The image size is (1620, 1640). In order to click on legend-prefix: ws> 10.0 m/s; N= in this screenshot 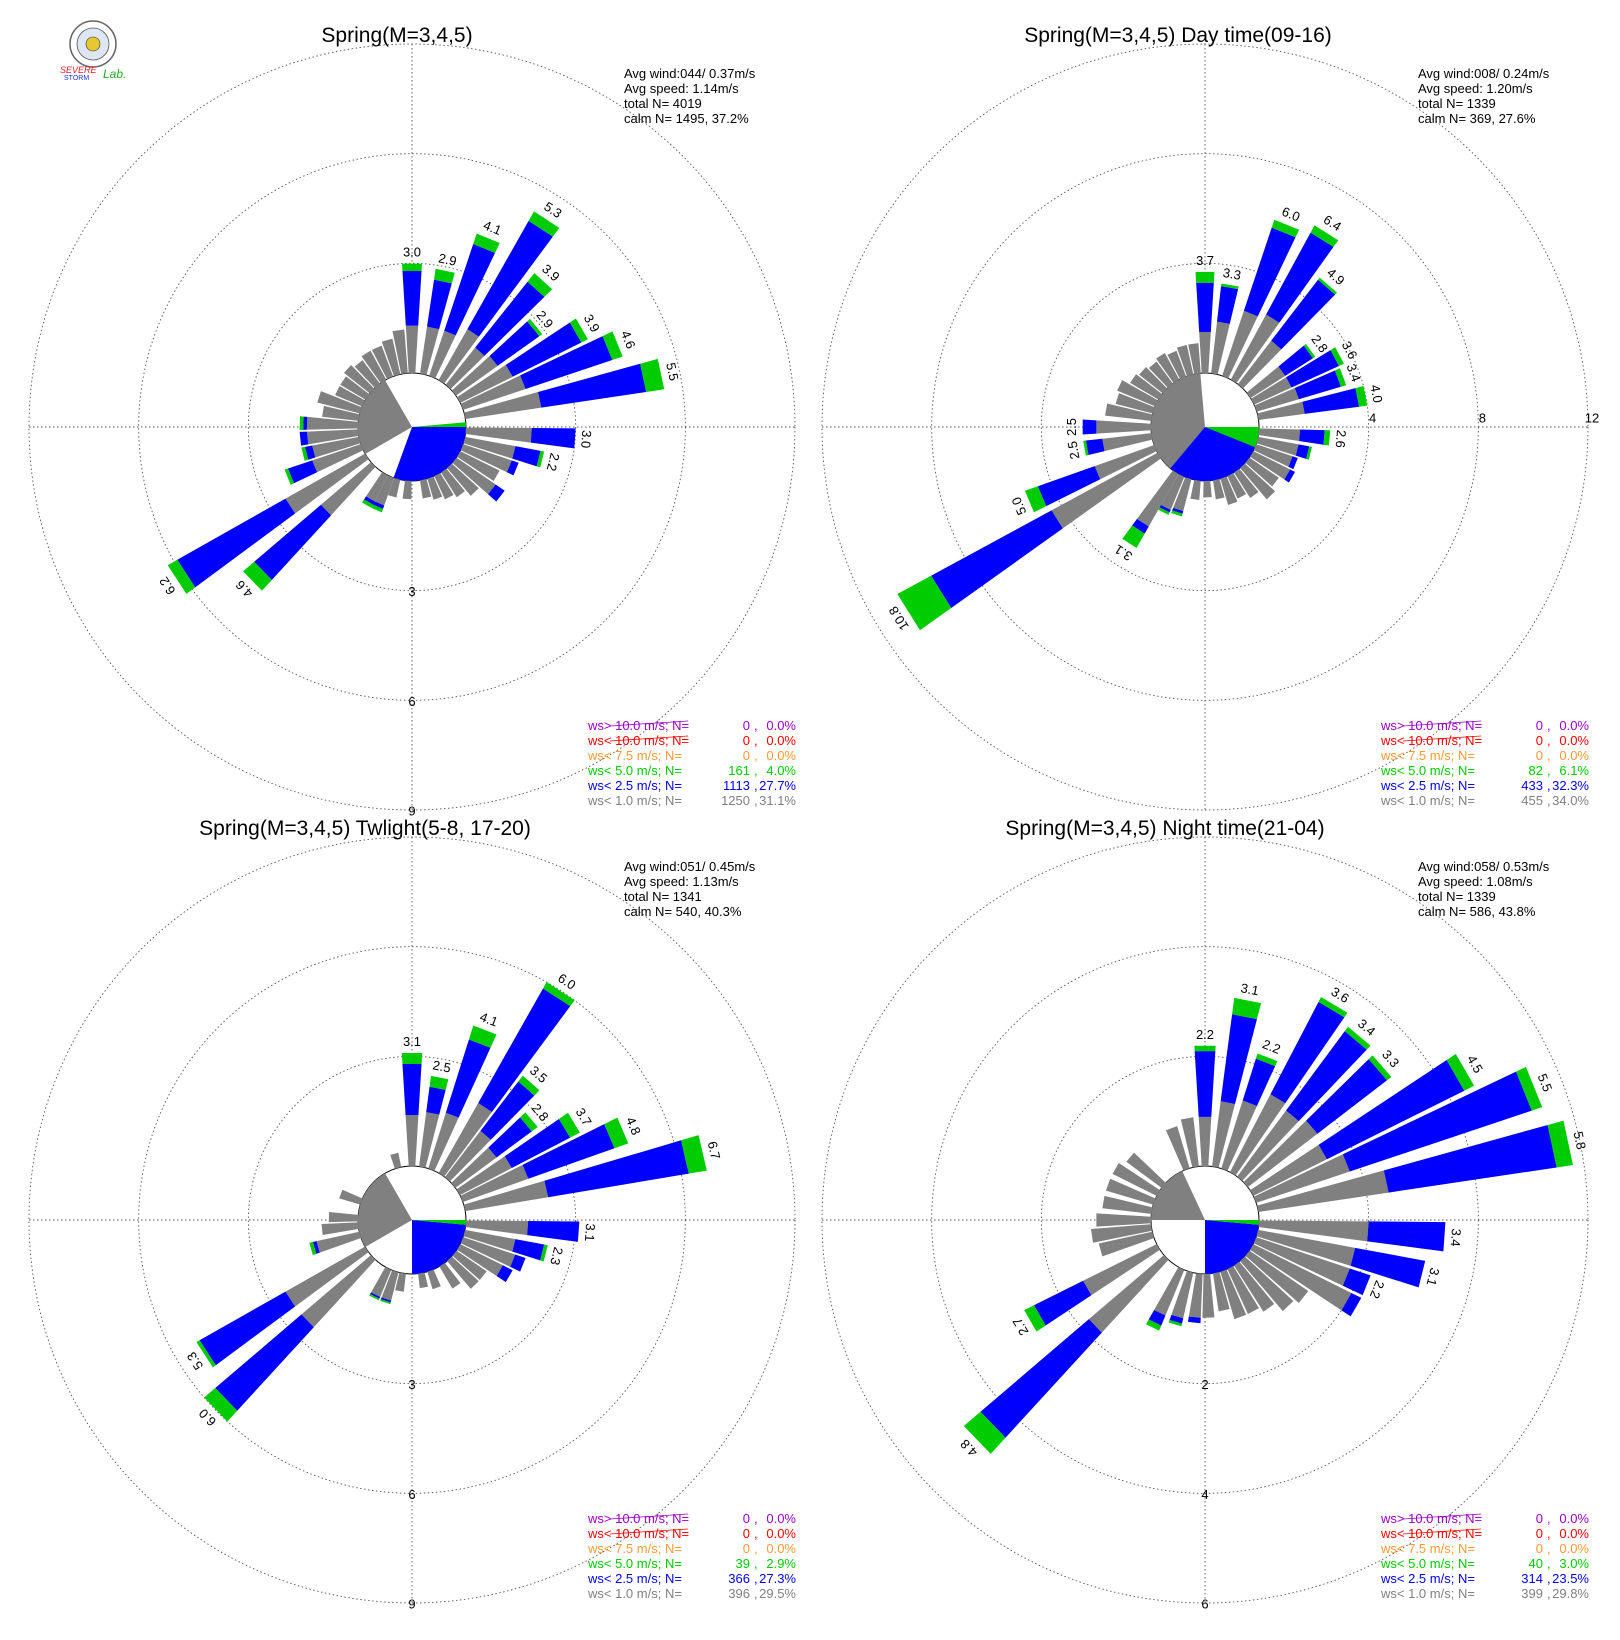, I will do `click(638, 1518)`.